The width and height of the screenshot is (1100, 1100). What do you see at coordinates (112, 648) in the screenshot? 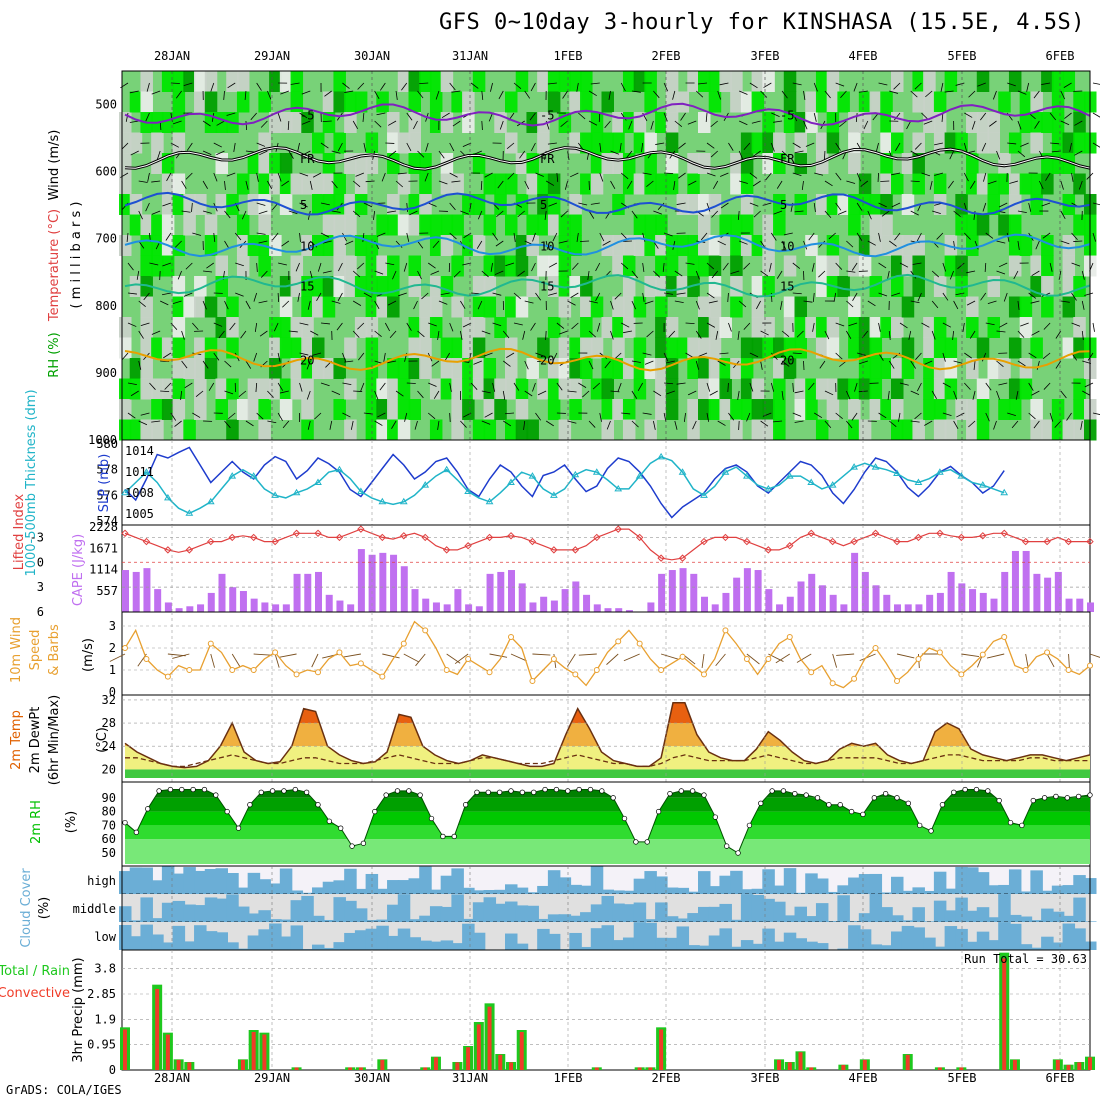
I see `wind-tick-label: 2` at bounding box center [112, 648].